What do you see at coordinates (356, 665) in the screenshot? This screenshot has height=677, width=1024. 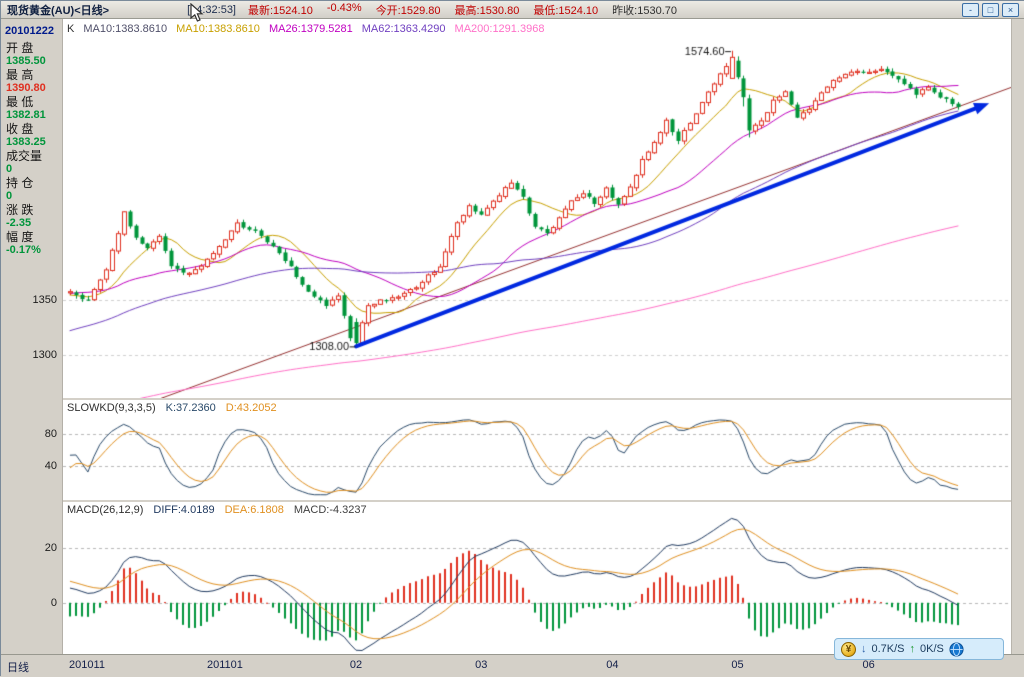 I see `x-axis-label-02: 02` at bounding box center [356, 665].